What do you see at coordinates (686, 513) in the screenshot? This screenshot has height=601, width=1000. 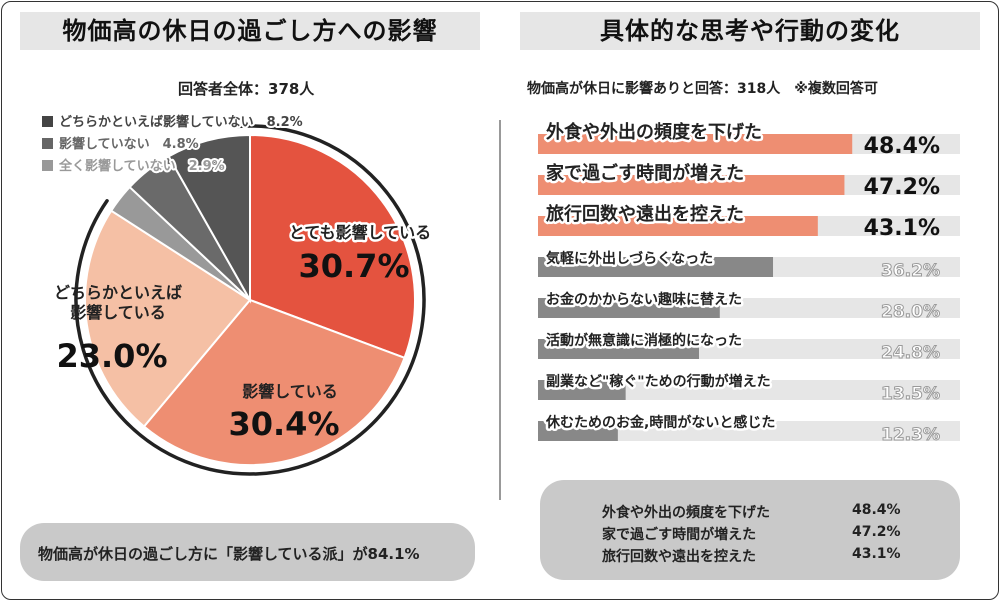 I see `summary-row-label: 外食や外出の頻度を下げた` at bounding box center [686, 513].